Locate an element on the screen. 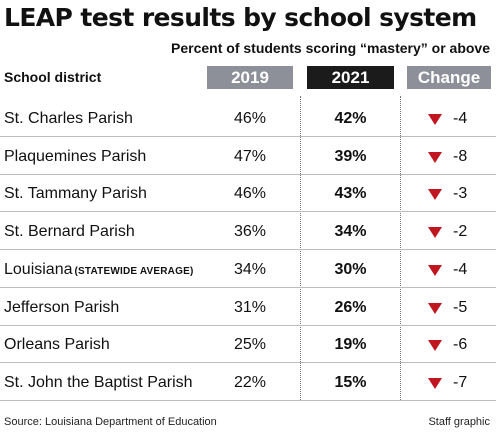 The image size is (496, 433). value-2021: 19% is located at coordinates (350, 345).